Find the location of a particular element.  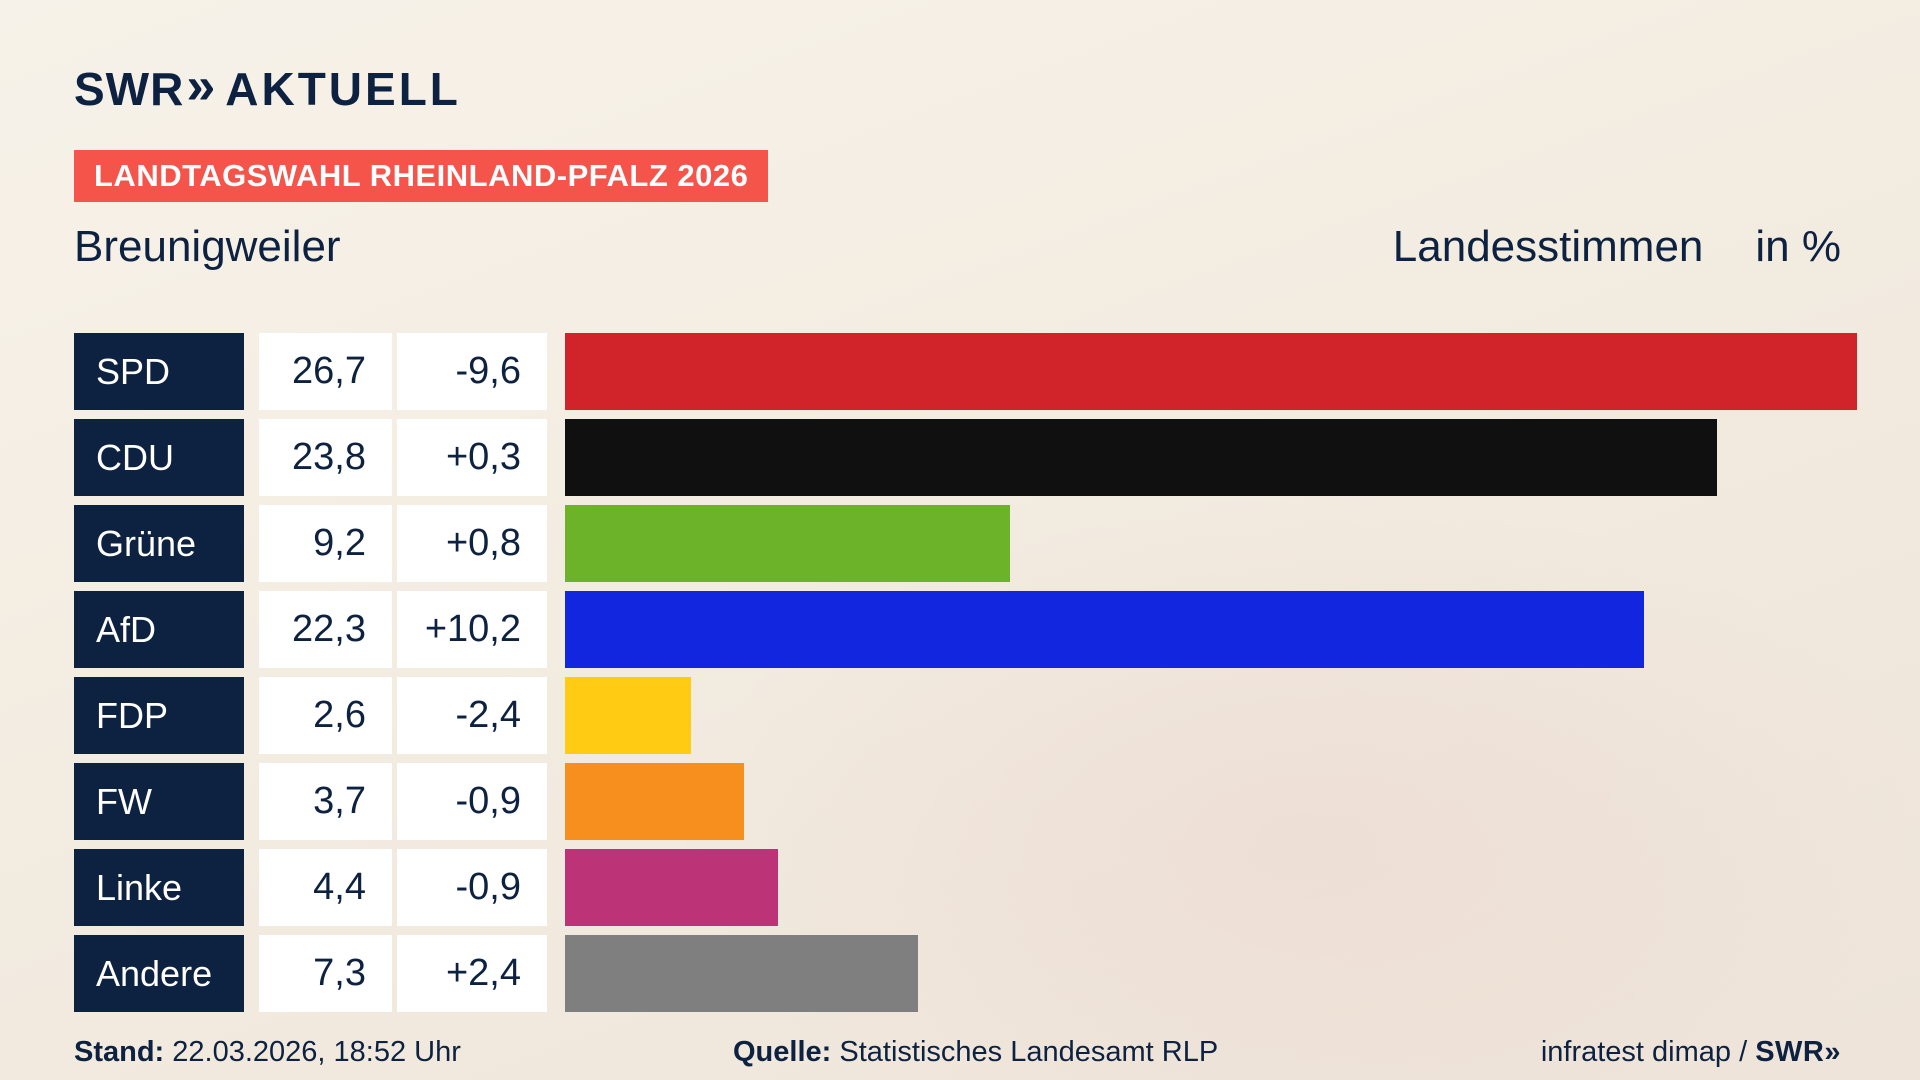

chart-row: Grüne 9,2 +0,8 is located at coordinates (997, 543).